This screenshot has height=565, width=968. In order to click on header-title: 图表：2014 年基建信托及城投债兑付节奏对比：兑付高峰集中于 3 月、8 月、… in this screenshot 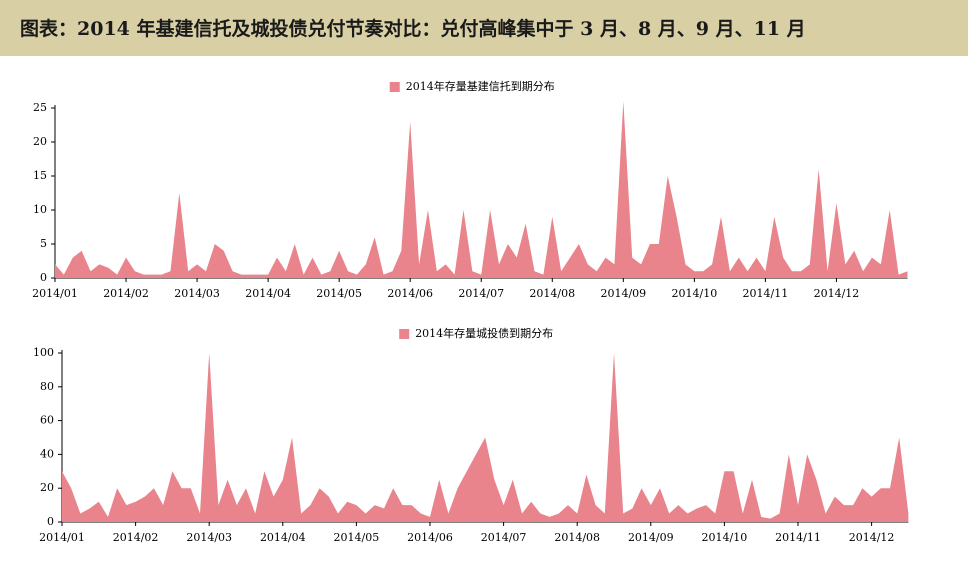, I will do `click(413, 28)`.